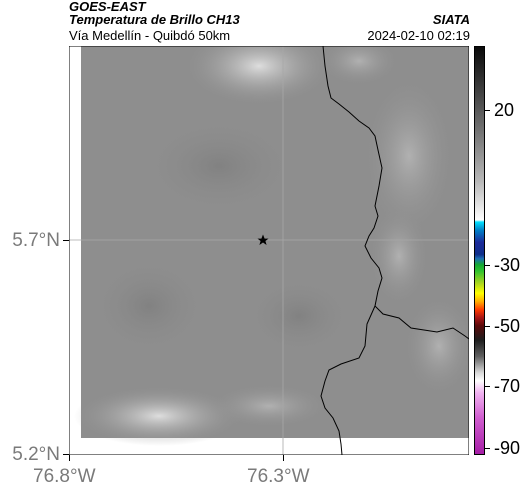 This screenshot has width=526, height=491. What do you see at coordinates (507, 448) in the screenshot?
I see `colorbar-label: -90` at bounding box center [507, 448].